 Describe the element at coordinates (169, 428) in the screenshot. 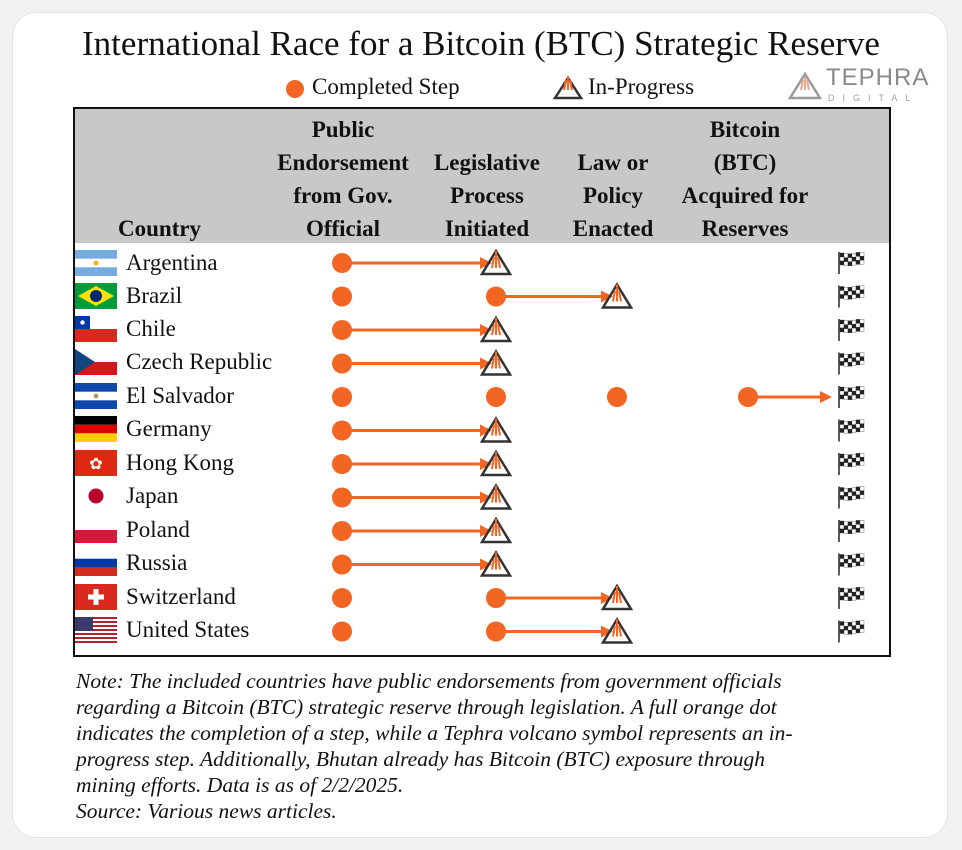

I see `country-name: Germany` at that location.